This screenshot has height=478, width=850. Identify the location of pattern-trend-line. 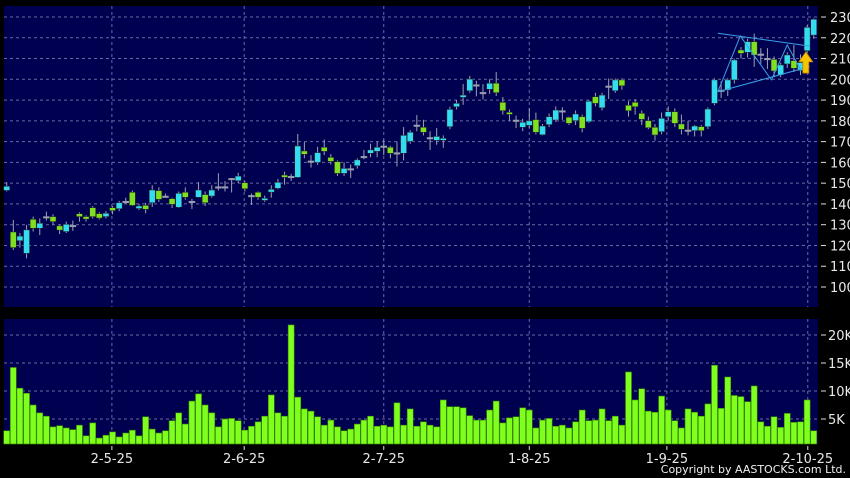
(763, 79).